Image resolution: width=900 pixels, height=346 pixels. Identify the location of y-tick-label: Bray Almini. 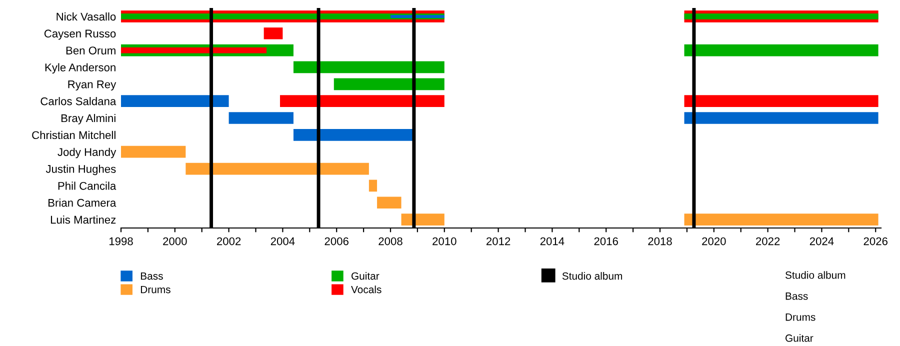
(88, 119).